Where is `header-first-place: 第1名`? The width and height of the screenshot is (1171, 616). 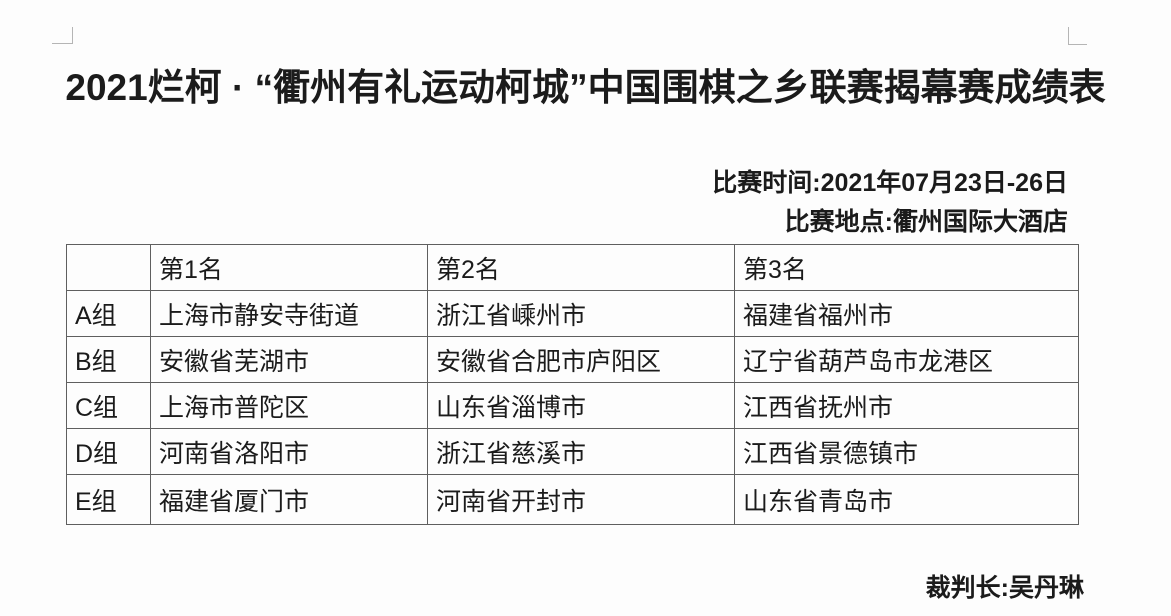 header-first-place: 第1名 is located at coordinates (289, 267).